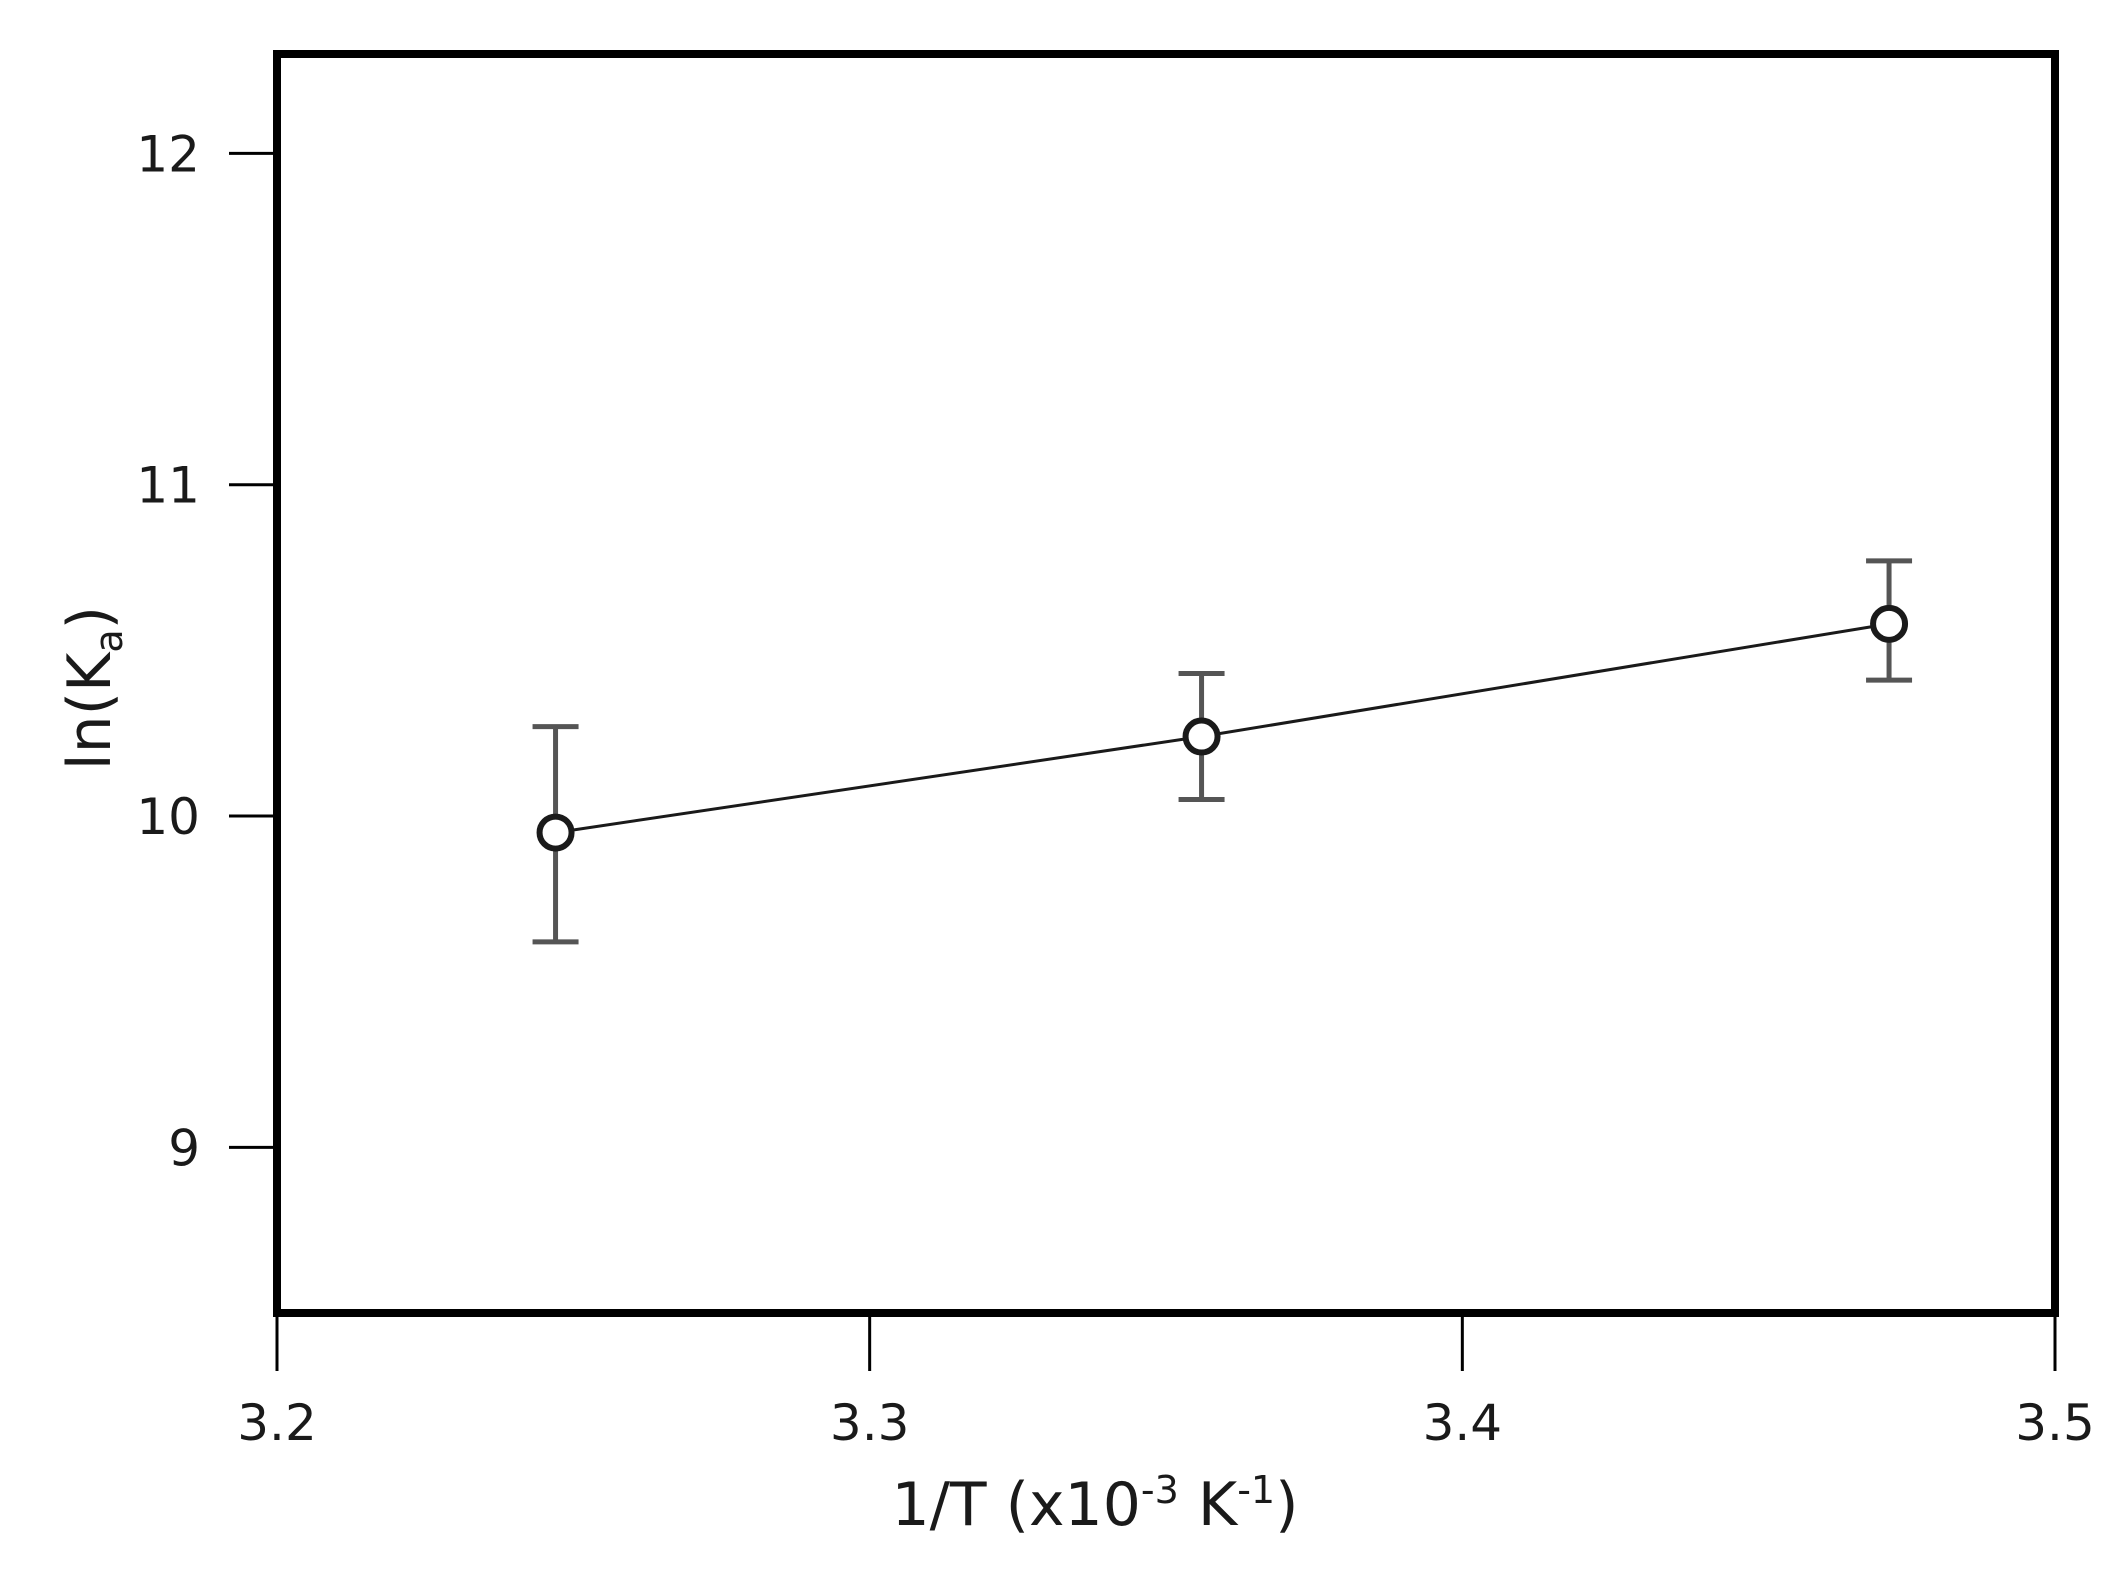 This screenshot has width=2117, height=1576. Describe the element at coordinates (93, 688) in the screenshot. I see `y-axis-label: ln(Ka)` at that location.